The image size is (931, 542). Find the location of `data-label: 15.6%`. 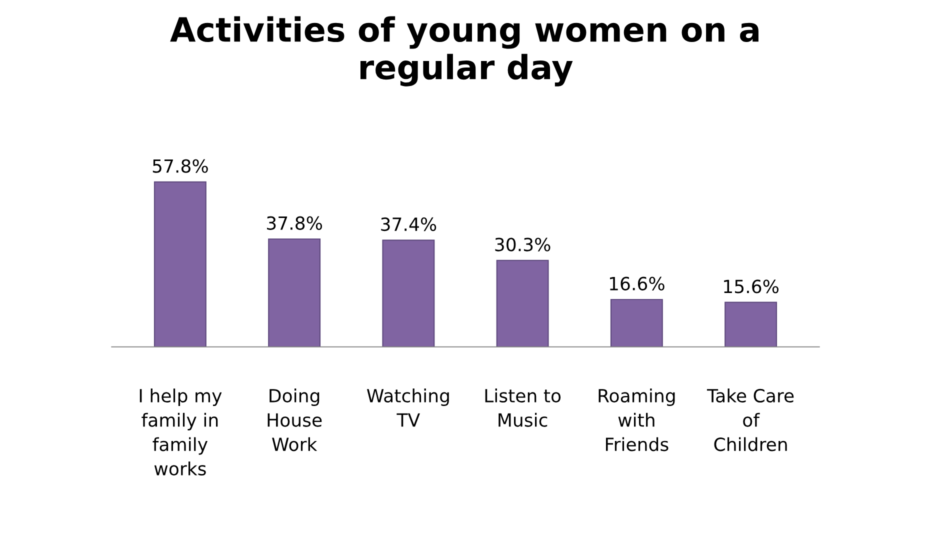

data-label: 15.6% is located at coordinates (751, 287).